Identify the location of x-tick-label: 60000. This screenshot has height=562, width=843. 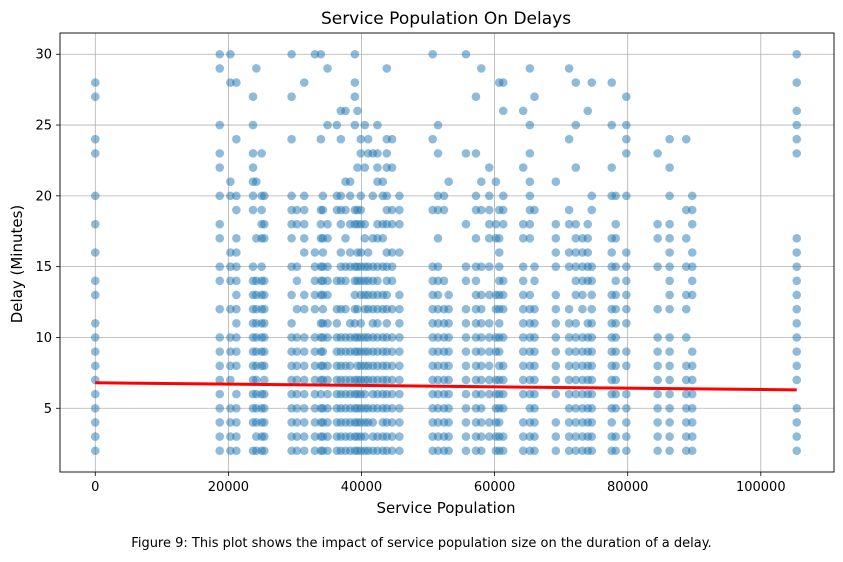
(494, 487).